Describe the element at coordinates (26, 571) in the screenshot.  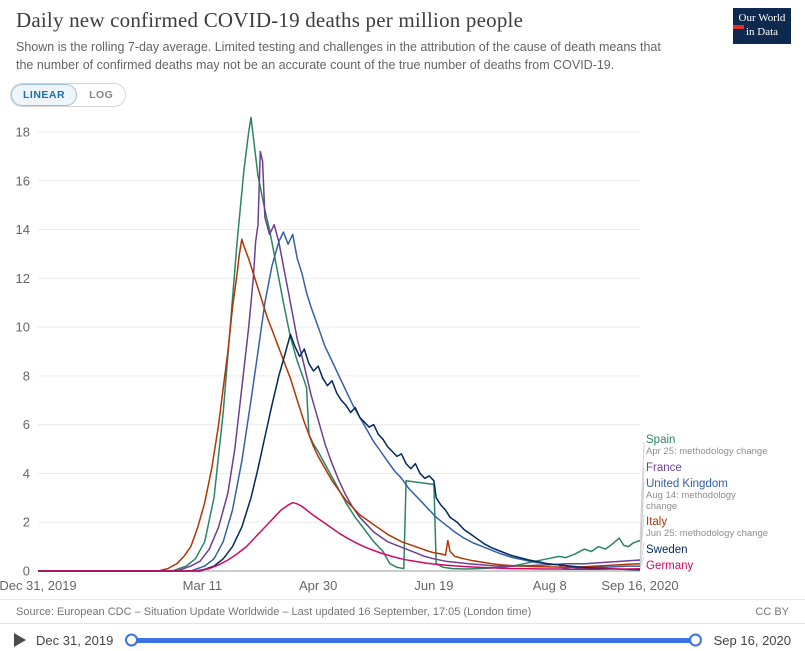
I see `y-tick-label: 0` at that location.